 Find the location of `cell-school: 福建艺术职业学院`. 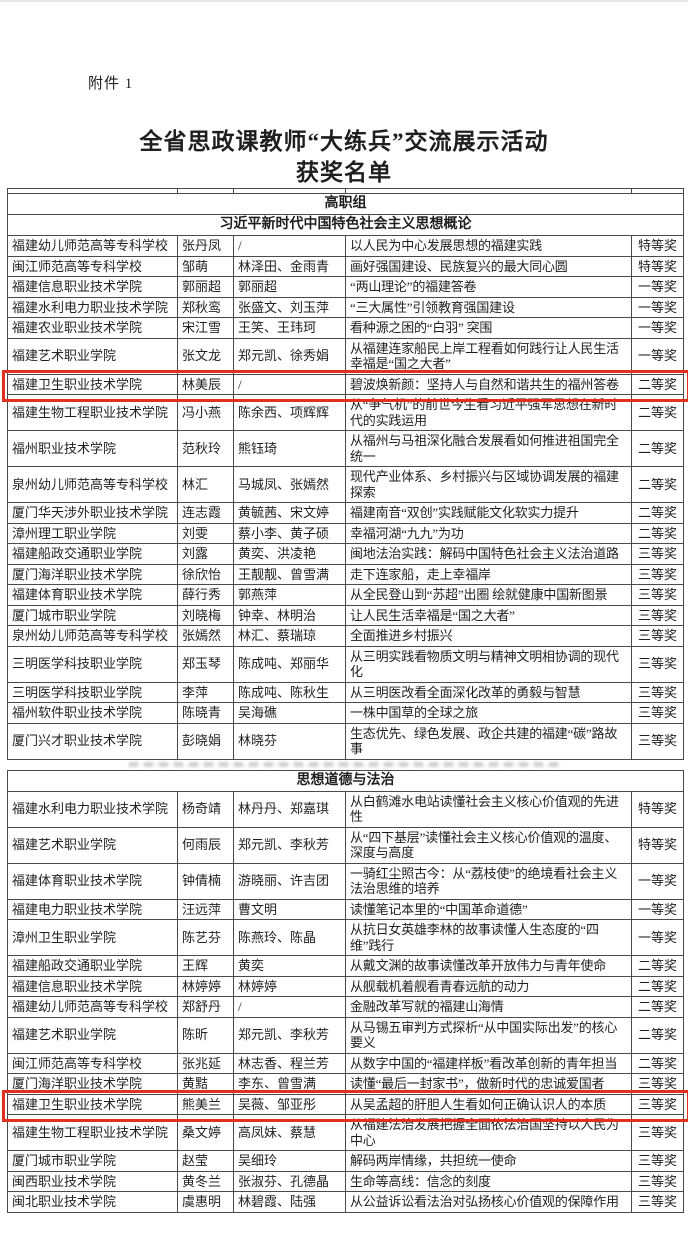

cell-school: 福建艺术职业学院 is located at coordinates (93, 1035).